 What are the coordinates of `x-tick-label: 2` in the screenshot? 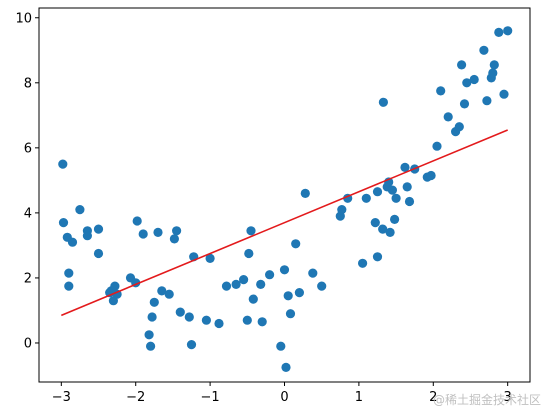 It's located at (433, 397).